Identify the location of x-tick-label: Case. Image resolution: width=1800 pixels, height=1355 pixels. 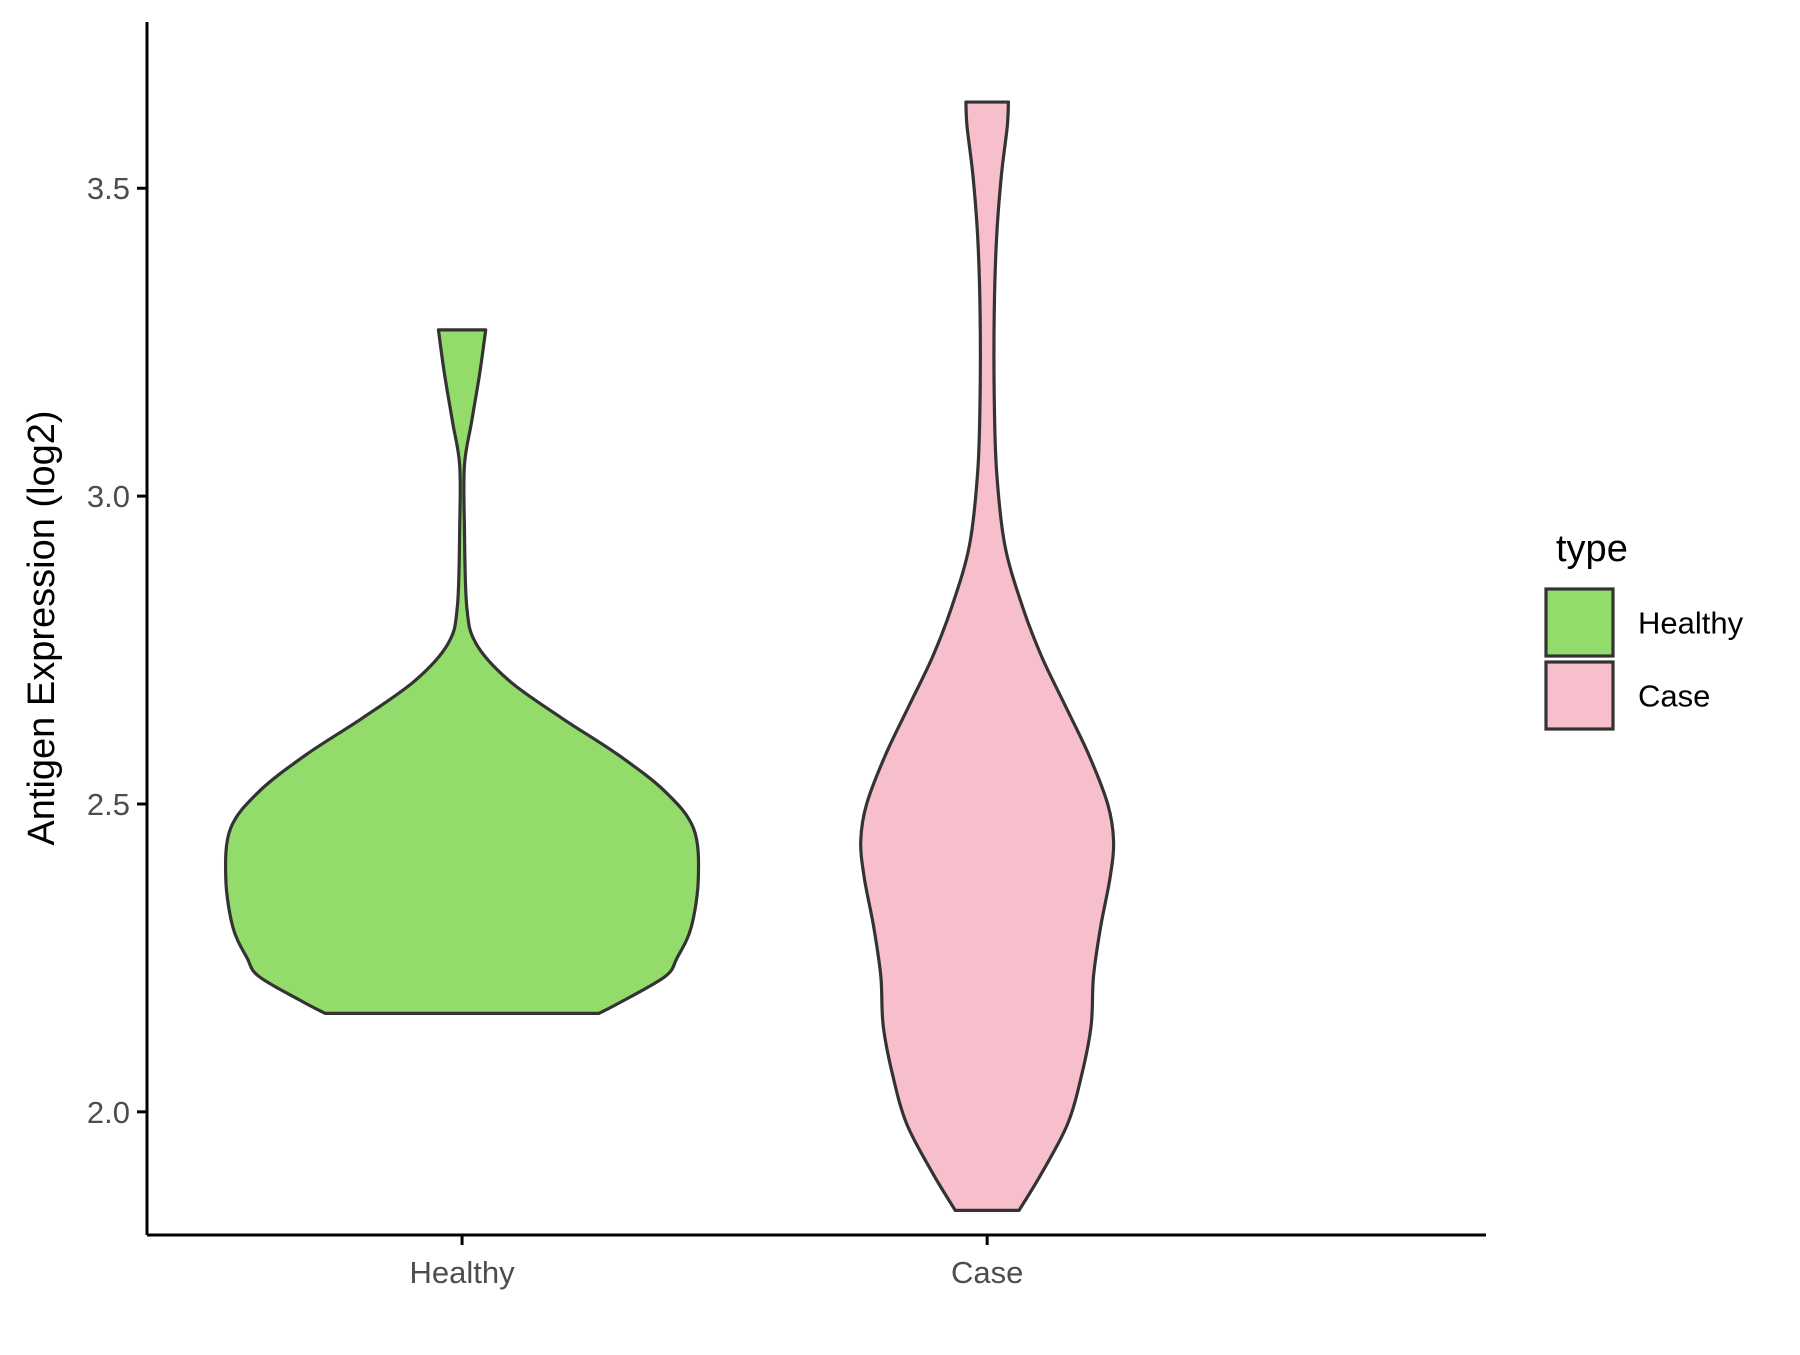
(987, 1272).